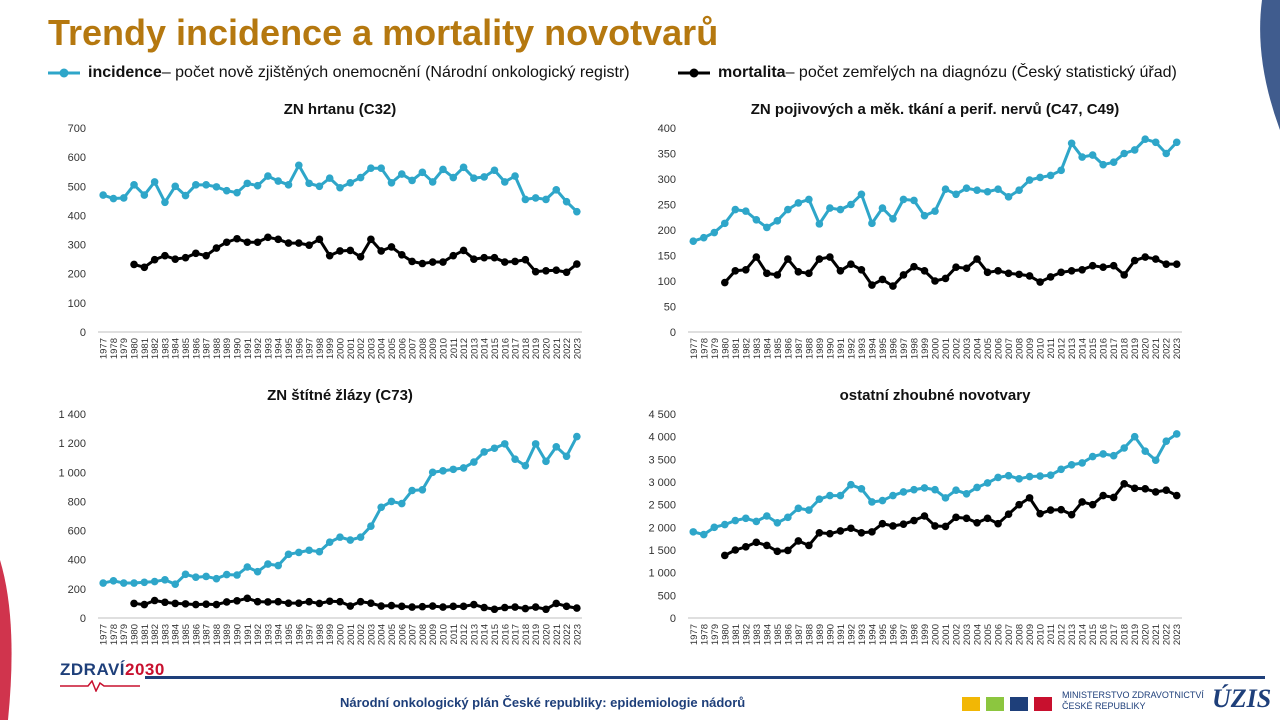 This screenshot has height=720, width=1280. What do you see at coordinates (77, 216) in the screenshot?
I see `y-tick-label: 400` at bounding box center [77, 216].